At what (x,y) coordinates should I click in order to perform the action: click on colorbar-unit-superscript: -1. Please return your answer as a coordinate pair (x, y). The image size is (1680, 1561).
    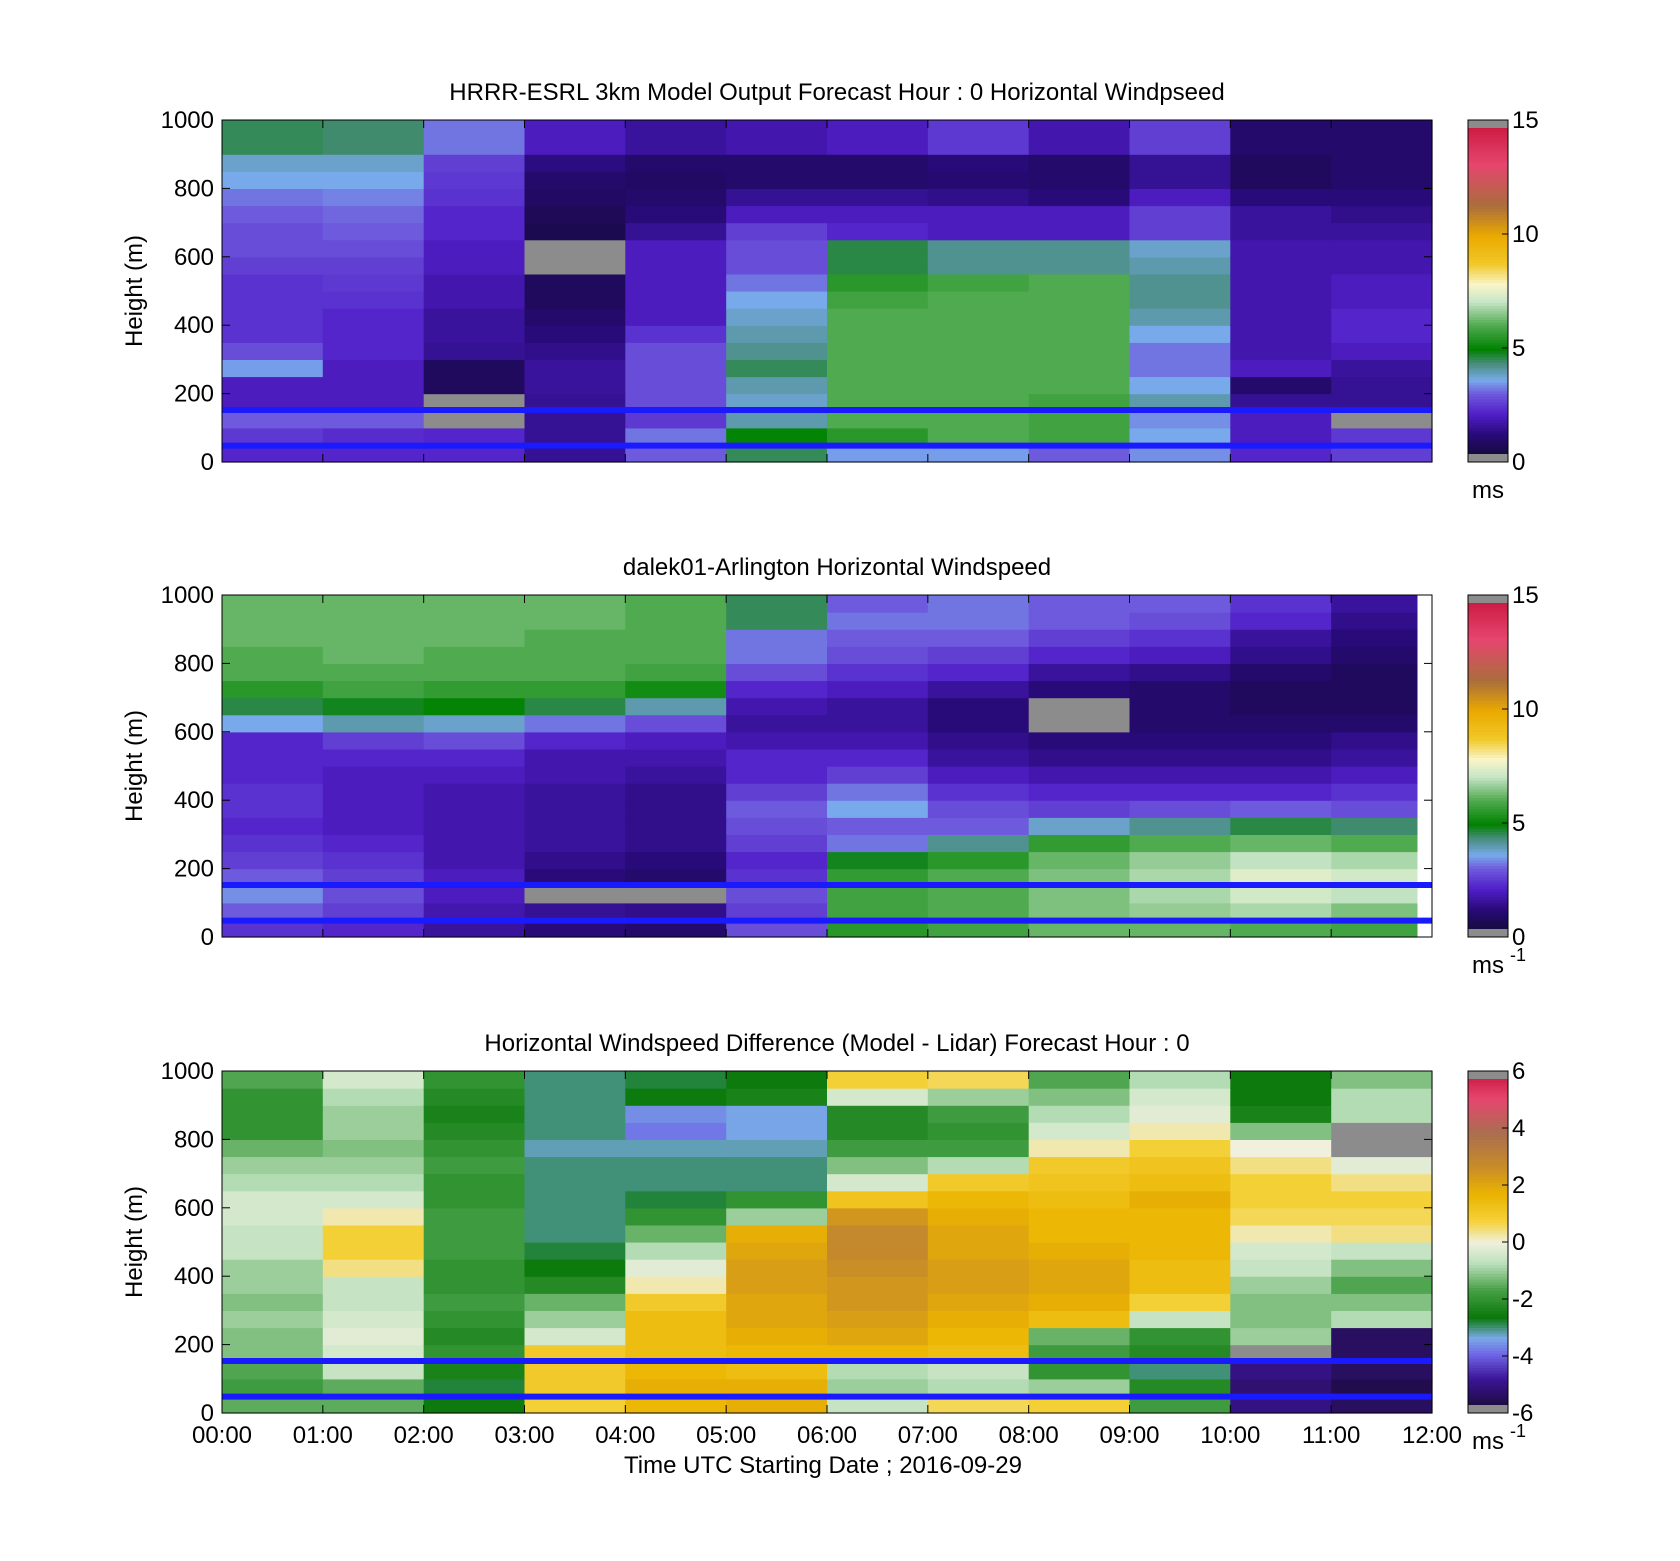
    Looking at the image, I should click on (1518, 1431).